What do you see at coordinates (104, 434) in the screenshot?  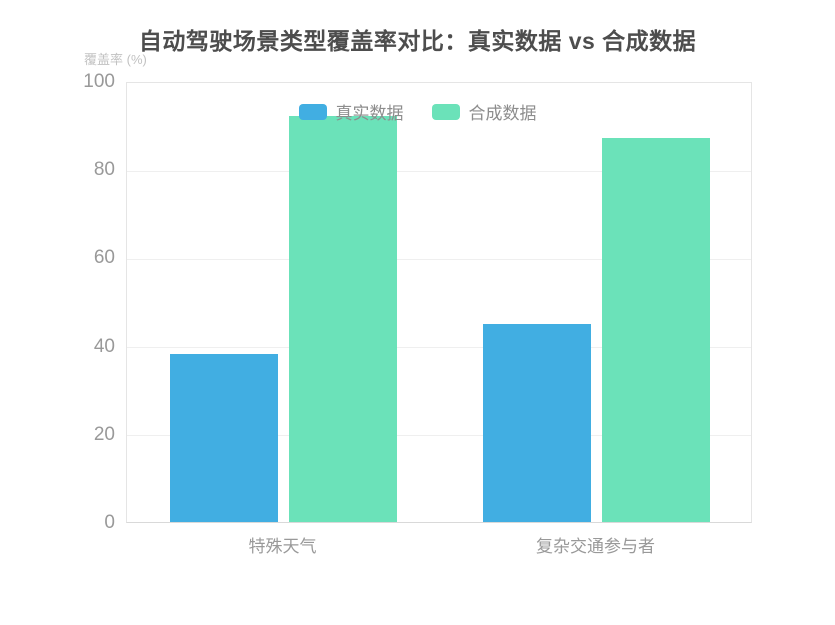 I see `y-tick-label-20: 20` at bounding box center [104, 434].